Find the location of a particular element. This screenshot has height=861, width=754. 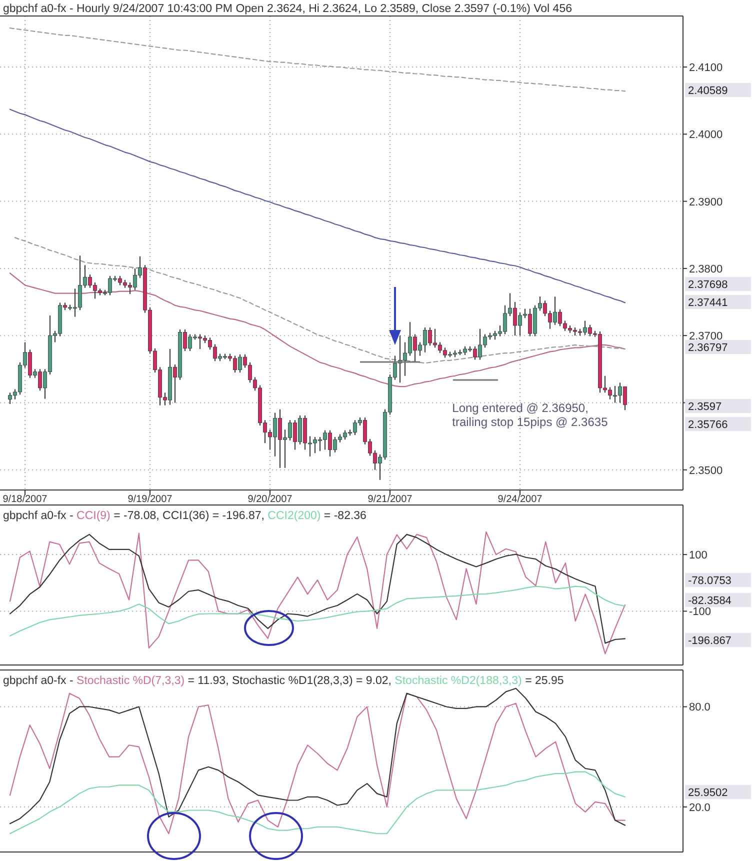

annotation: = -82.36 is located at coordinates (343, 516).